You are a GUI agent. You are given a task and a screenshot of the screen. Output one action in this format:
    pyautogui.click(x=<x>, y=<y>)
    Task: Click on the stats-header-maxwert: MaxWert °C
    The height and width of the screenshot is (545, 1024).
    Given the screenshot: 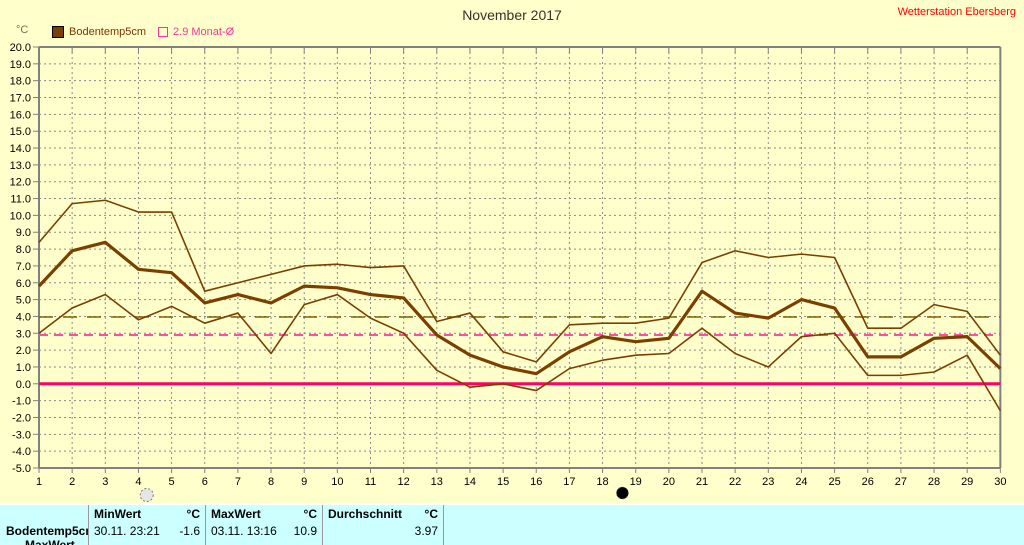 What is the action you would take?
    pyautogui.click(x=263, y=513)
    